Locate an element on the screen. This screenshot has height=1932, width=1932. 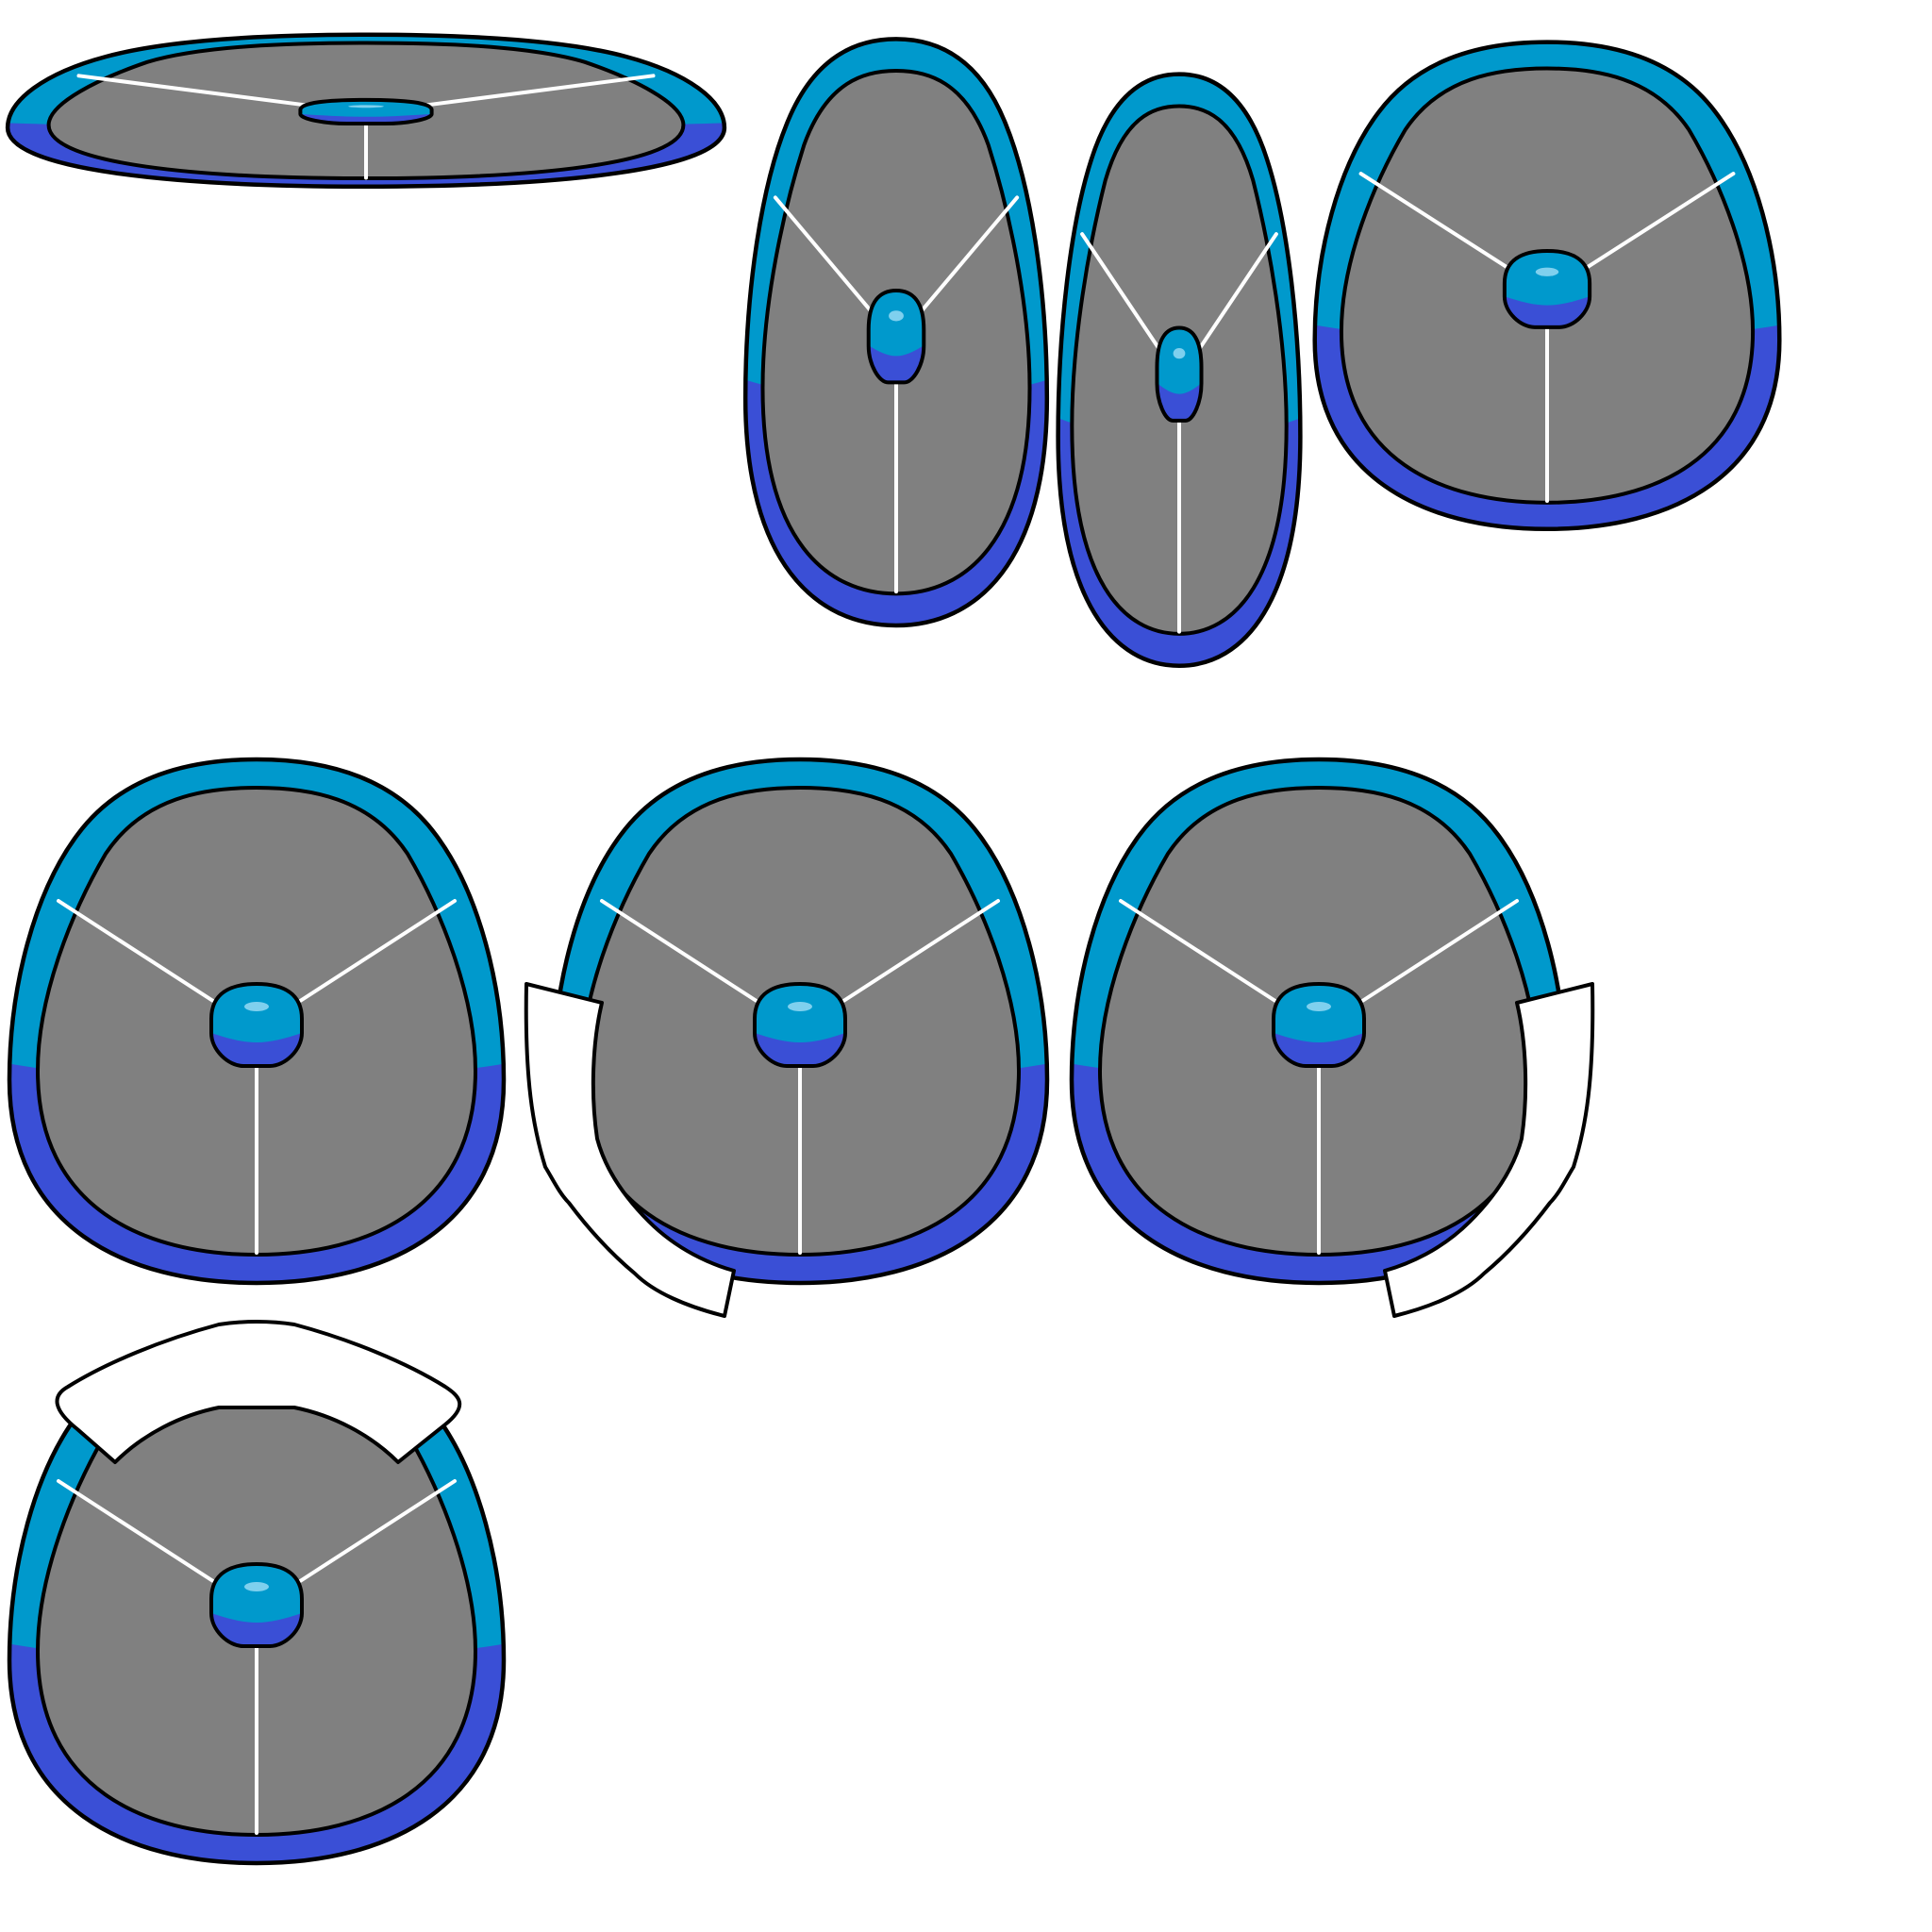
left-glove-grip is located at coordinates (630, 1150).